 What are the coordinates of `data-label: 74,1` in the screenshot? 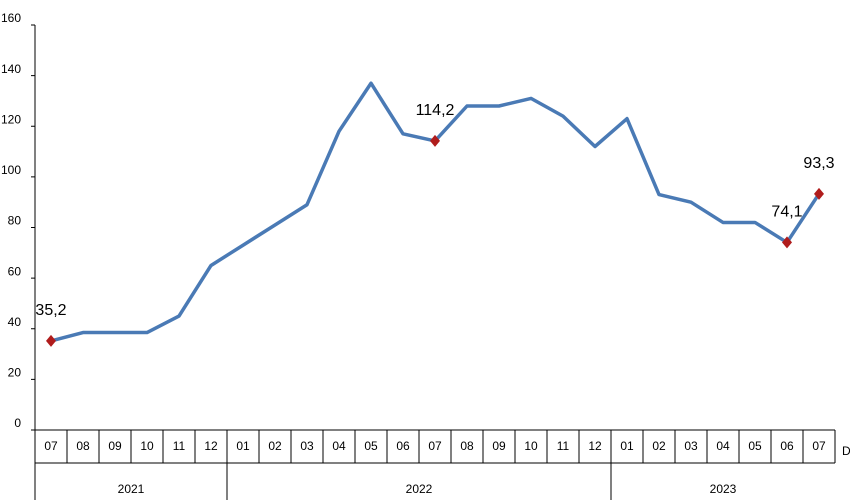 It's located at (786, 212).